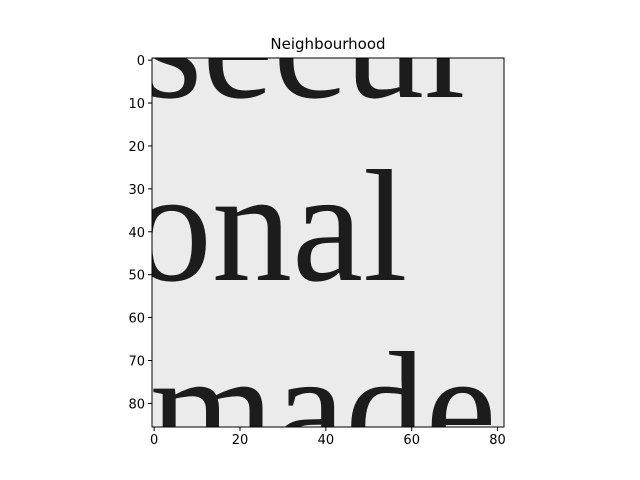 The image size is (640, 480). I want to click on y-tick-label: 80, so click(136, 404).